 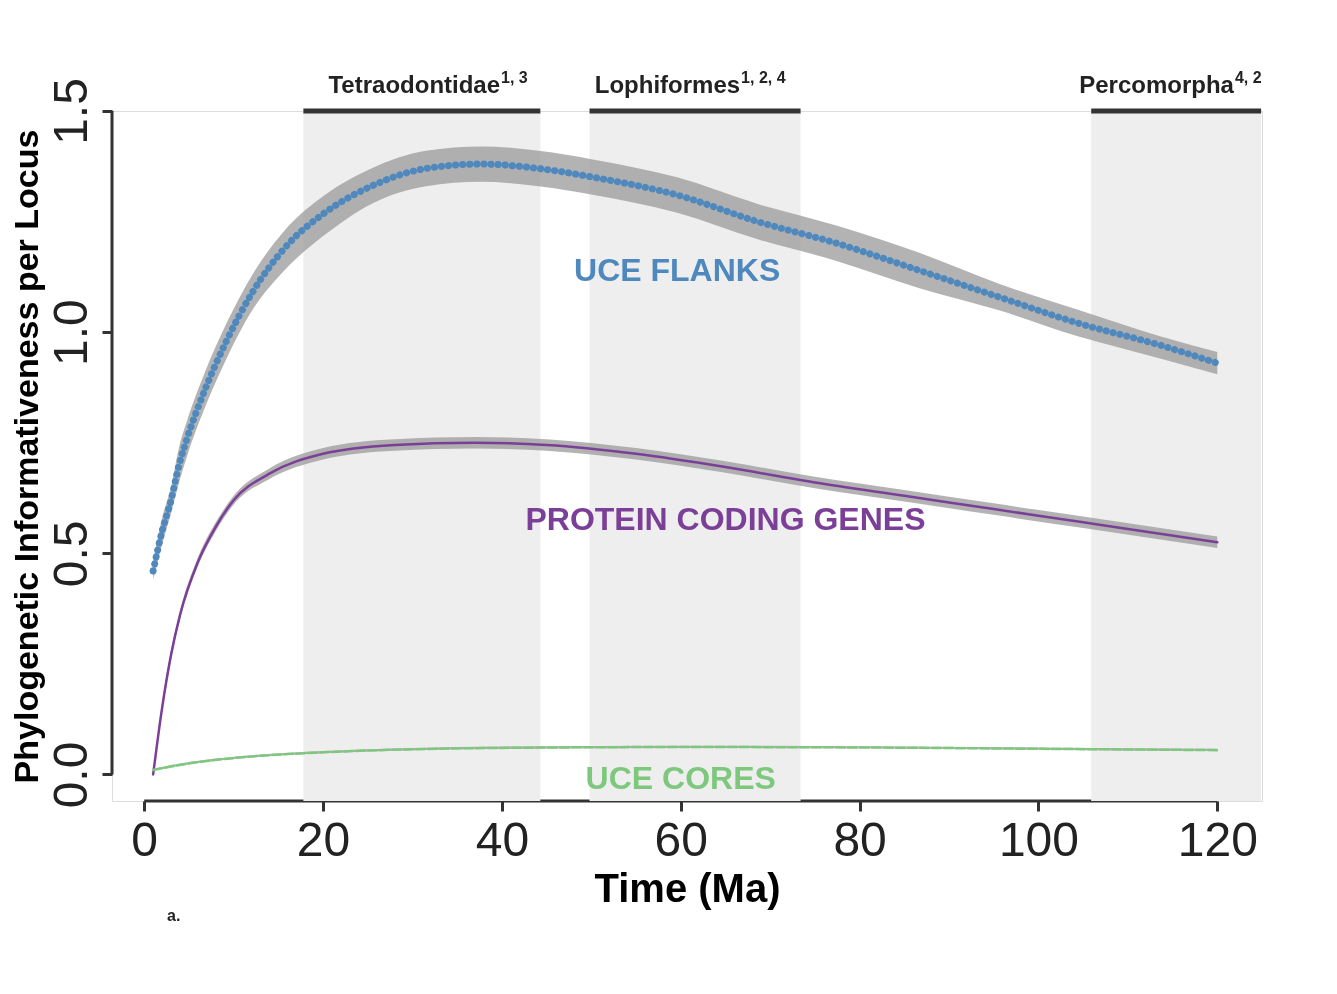 What do you see at coordinates (1038, 839) in the screenshot?
I see `x-tick-label: 100` at bounding box center [1038, 839].